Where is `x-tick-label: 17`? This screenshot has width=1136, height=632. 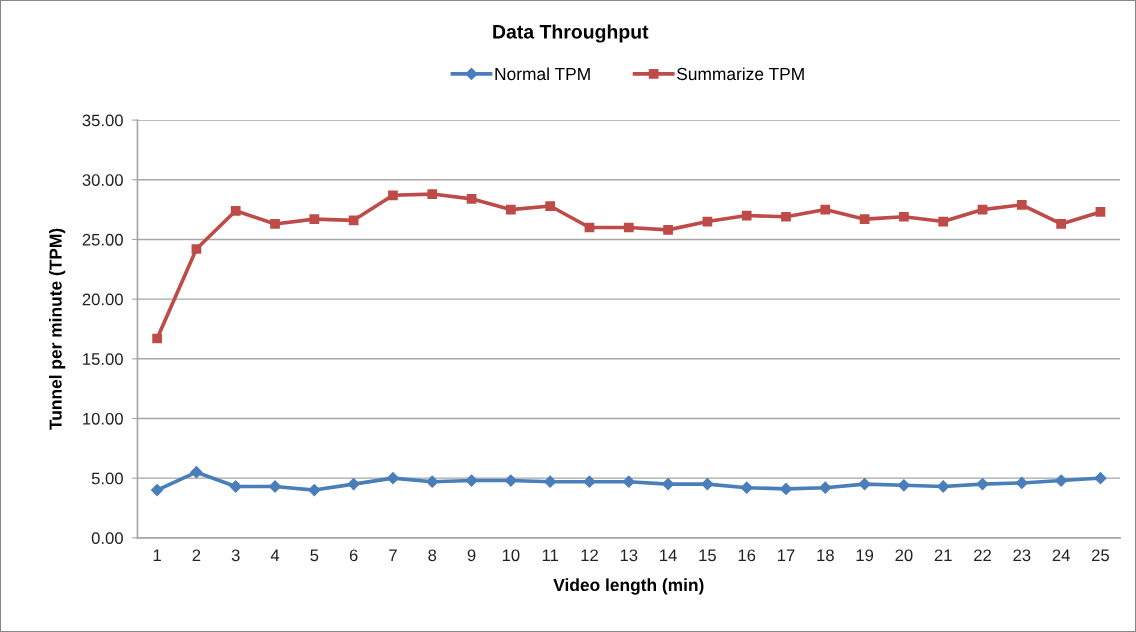 x-tick-label: 17 is located at coordinates (786, 555).